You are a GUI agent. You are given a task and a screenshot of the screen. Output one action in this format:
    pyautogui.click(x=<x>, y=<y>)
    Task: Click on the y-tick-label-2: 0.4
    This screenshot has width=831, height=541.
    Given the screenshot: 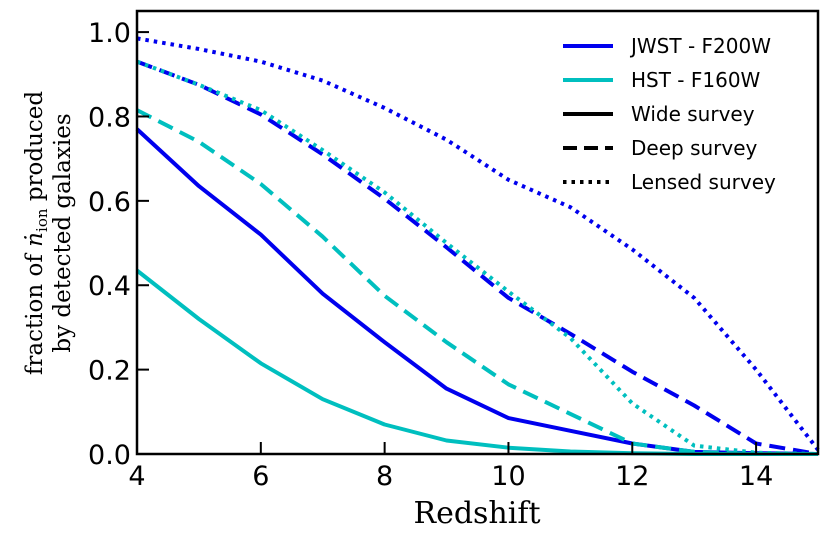 What is the action you would take?
    pyautogui.click(x=109, y=286)
    